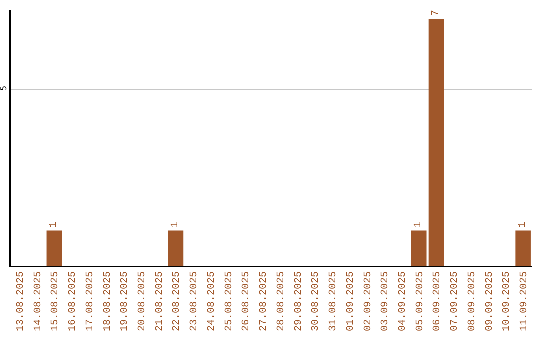  Describe the element at coordinates (386, 302) in the screenshot. I see `x-tick-label: 03.09.2025` at that location.